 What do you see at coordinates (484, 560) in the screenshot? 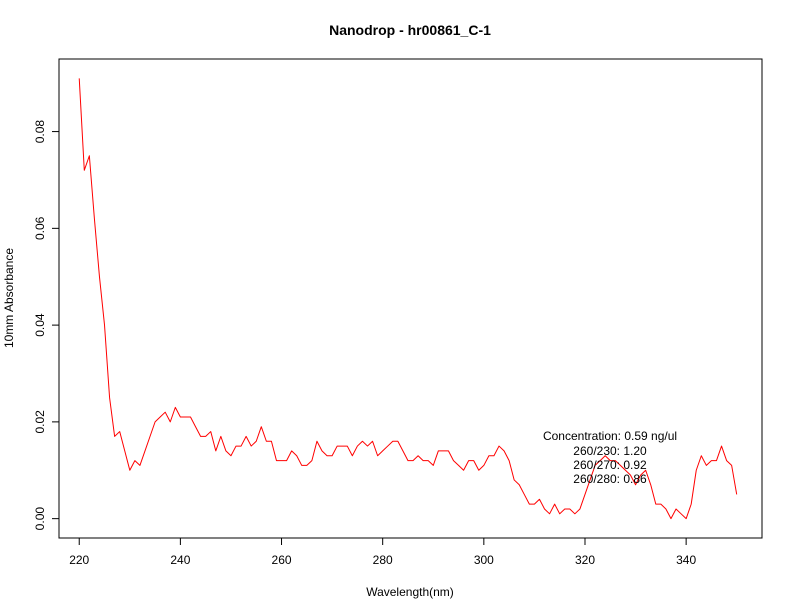
I see `x-tick-label: 300` at bounding box center [484, 560].